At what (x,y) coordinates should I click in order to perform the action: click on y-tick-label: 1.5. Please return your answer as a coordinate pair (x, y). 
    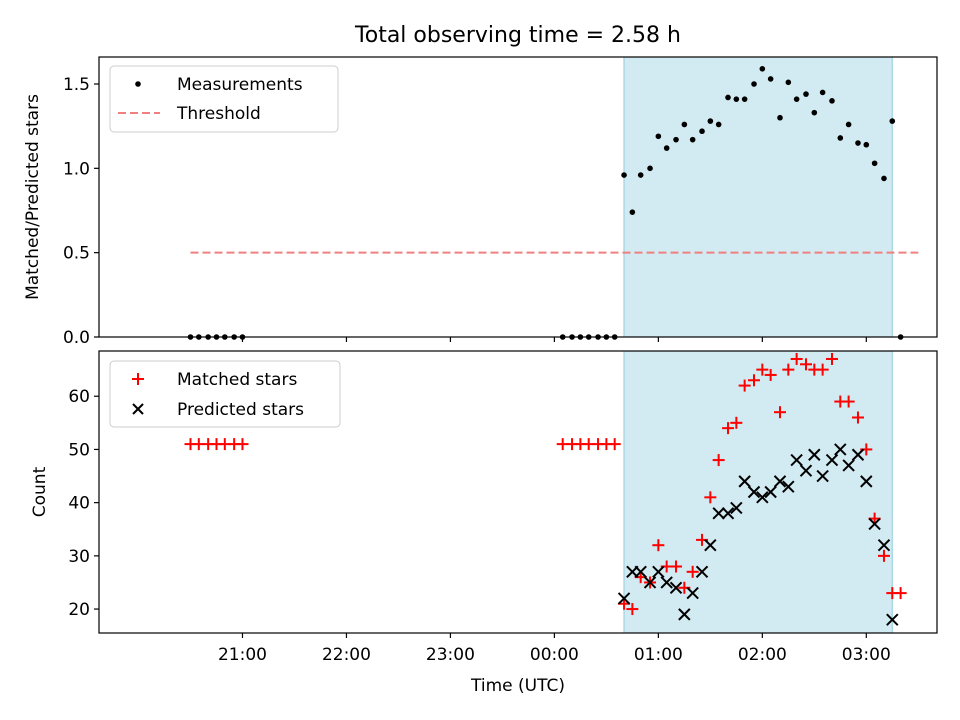
    Looking at the image, I should click on (76, 85).